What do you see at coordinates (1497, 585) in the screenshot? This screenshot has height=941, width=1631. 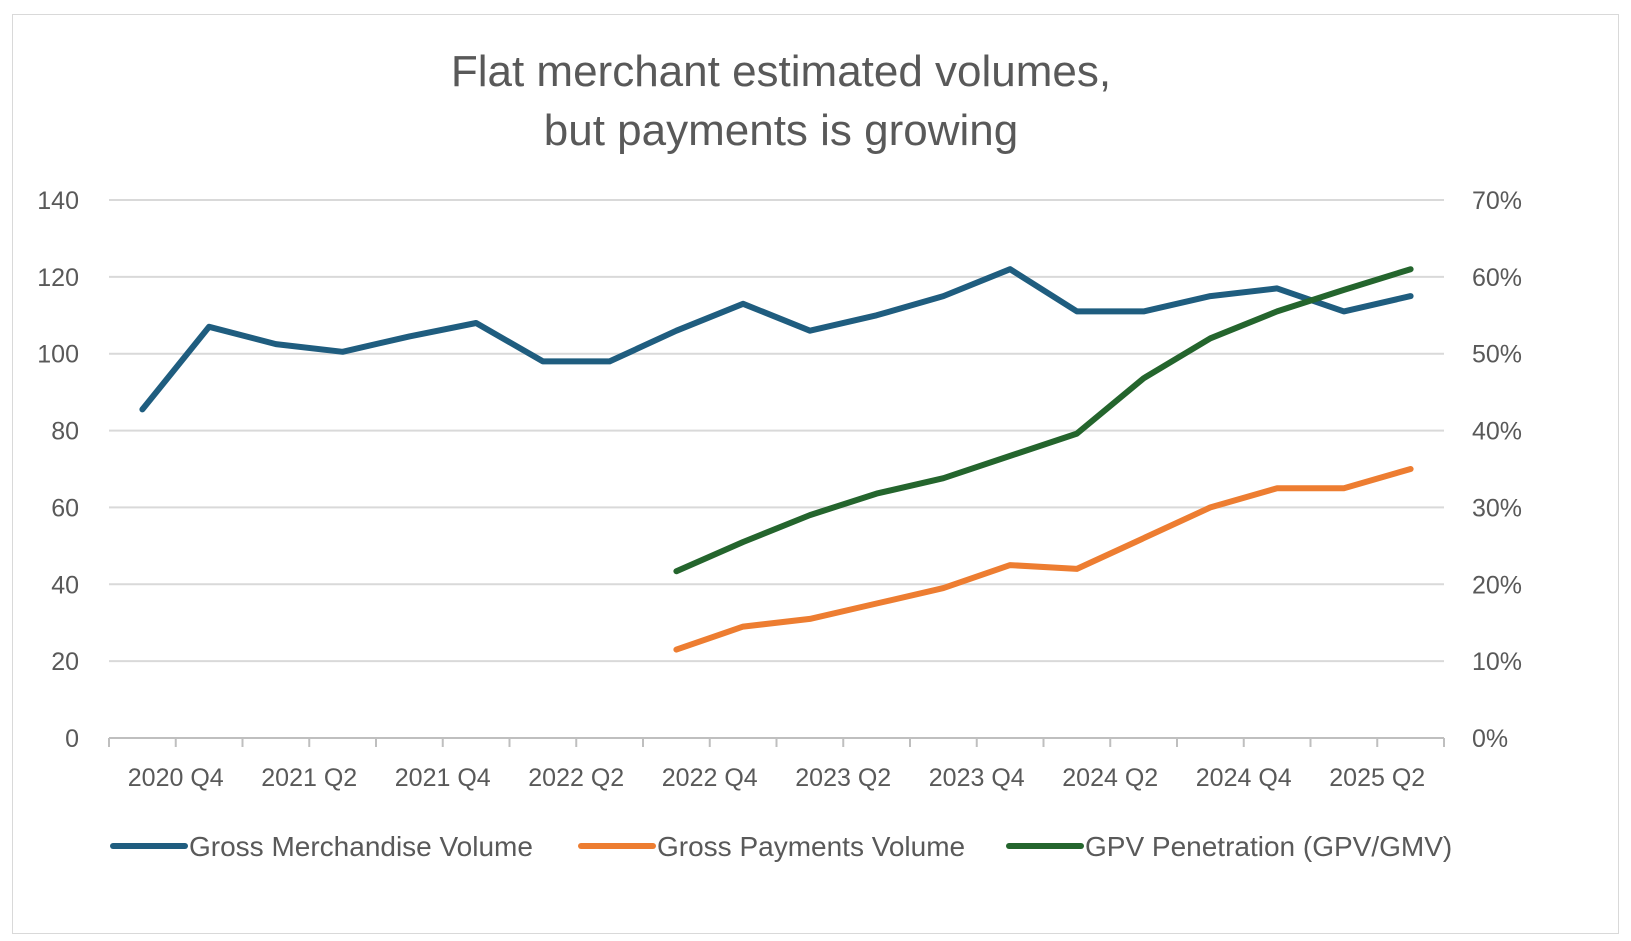 I see `right-y-tick-label: 20%` at bounding box center [1497, 585].